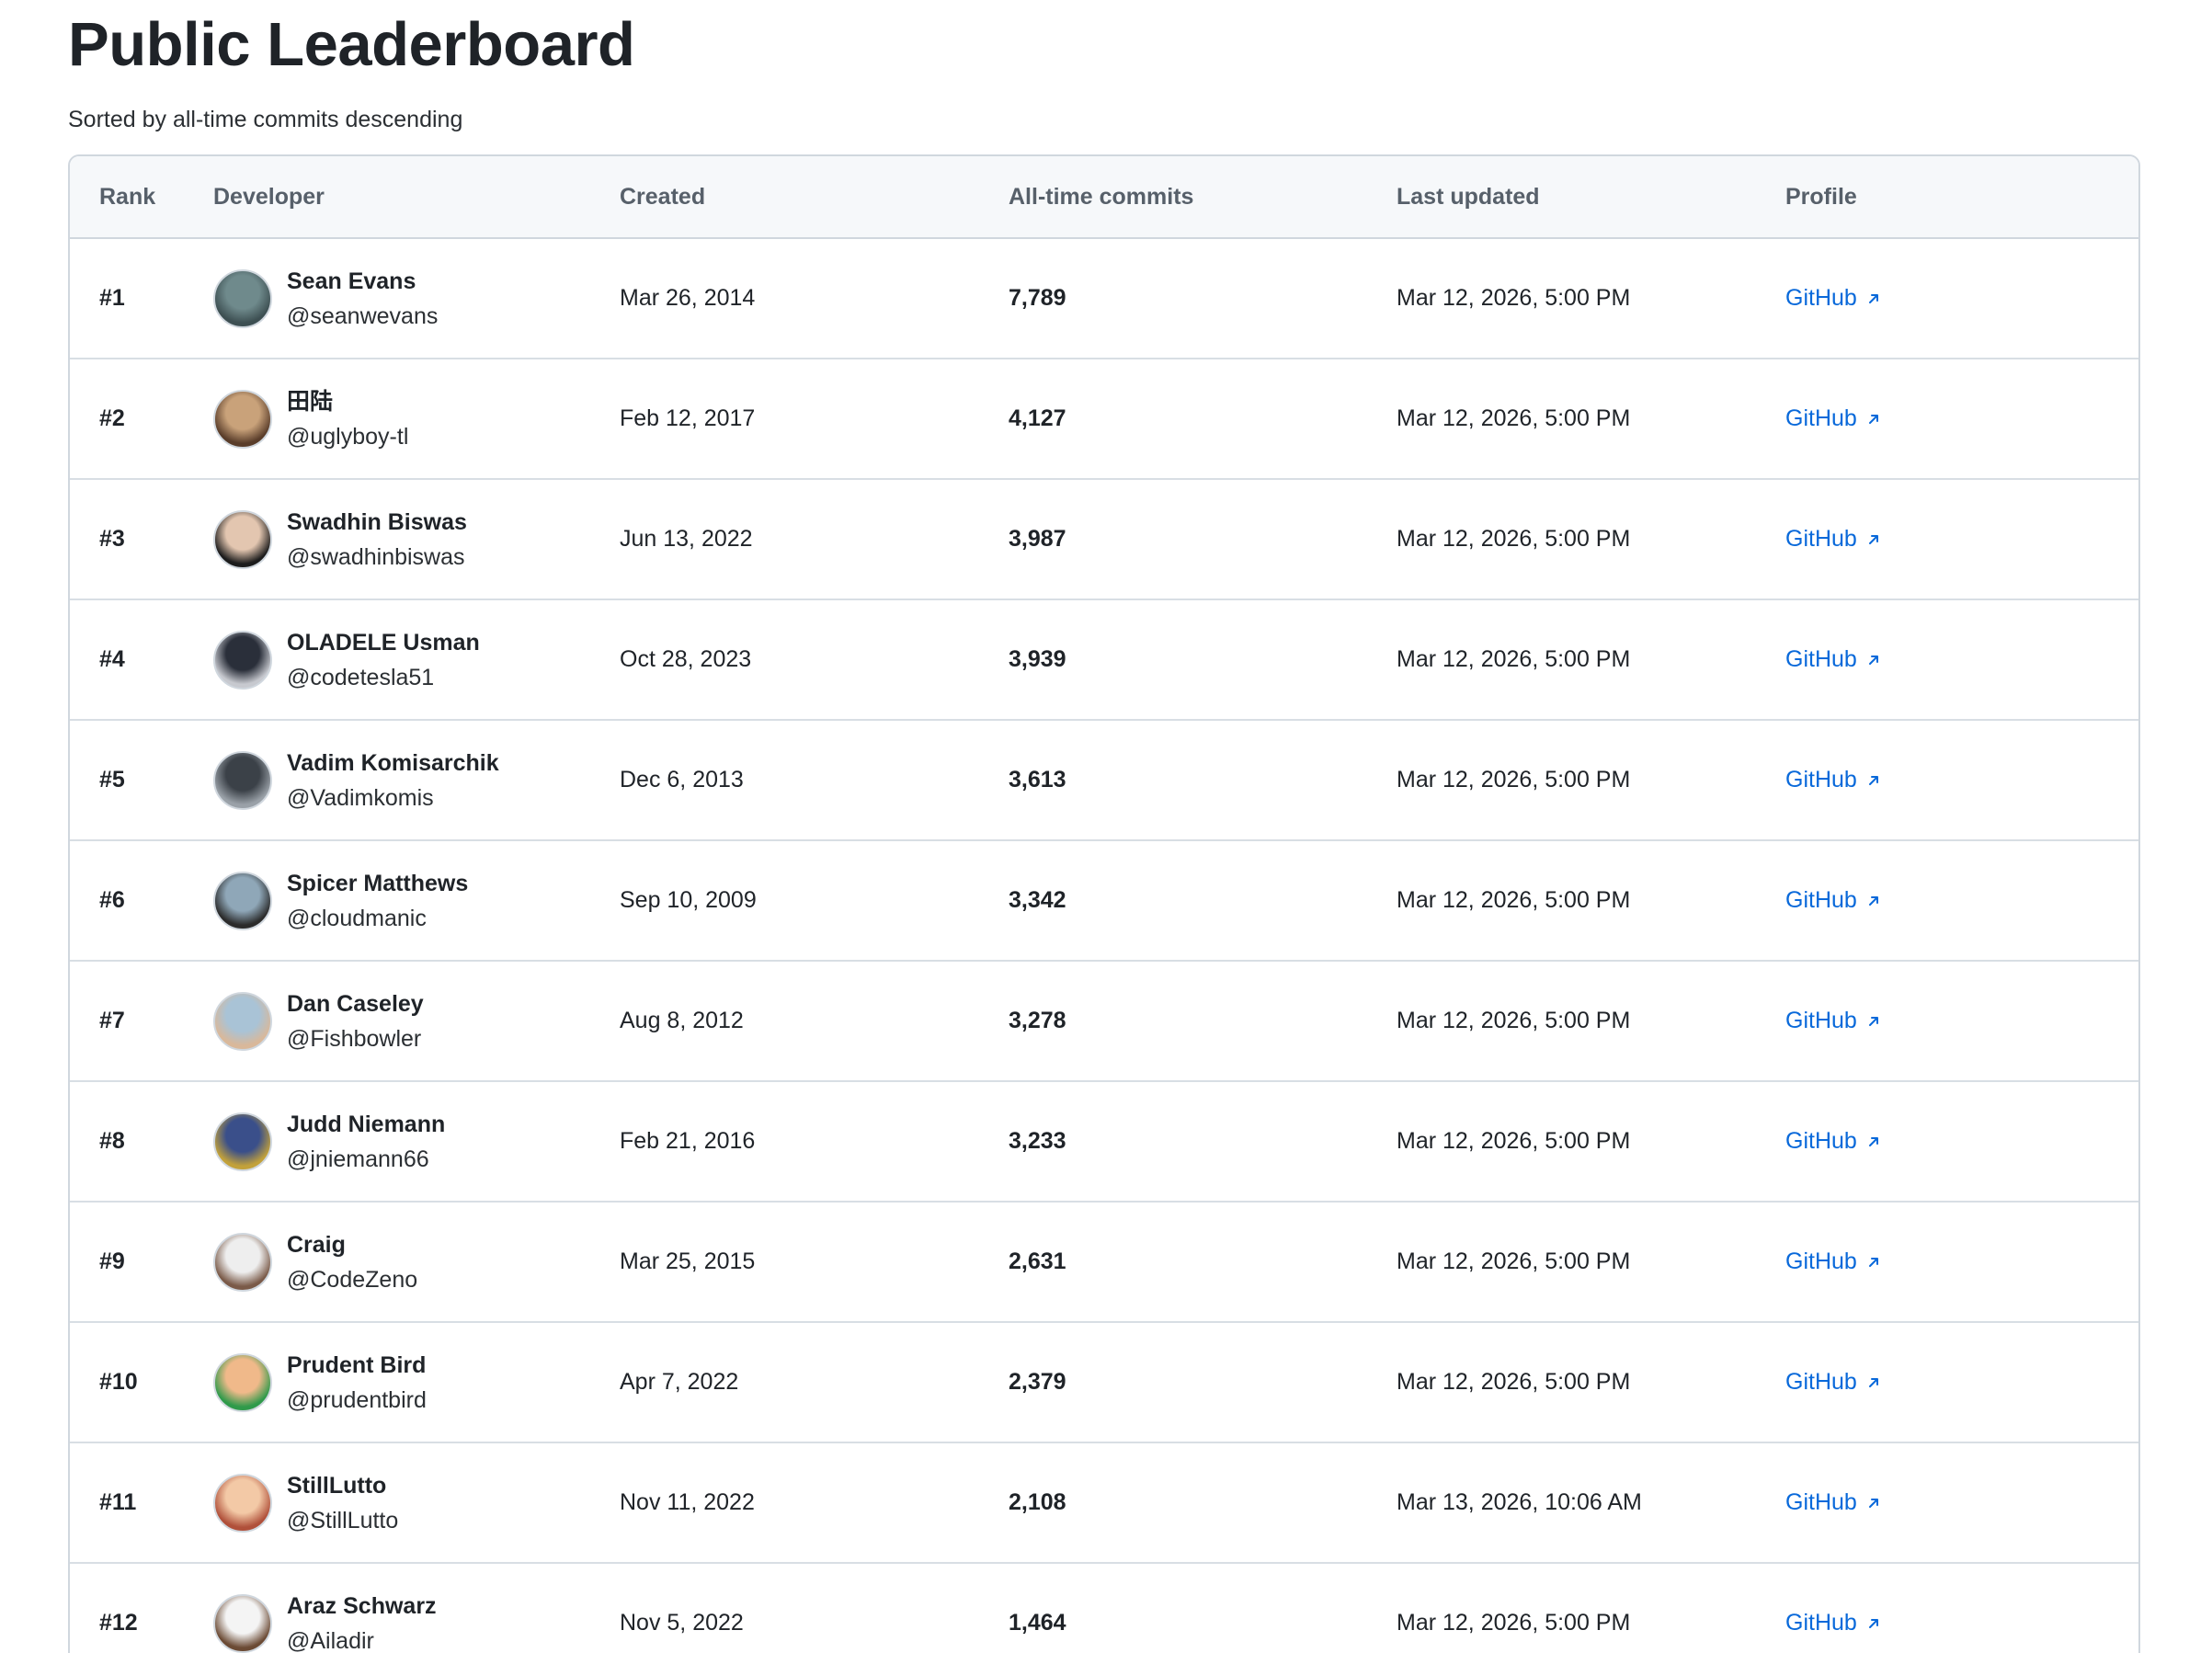 The height and width of the screenshot is (1653, 2212). I want to click on rank-cell: #9, so click(112, 1261).